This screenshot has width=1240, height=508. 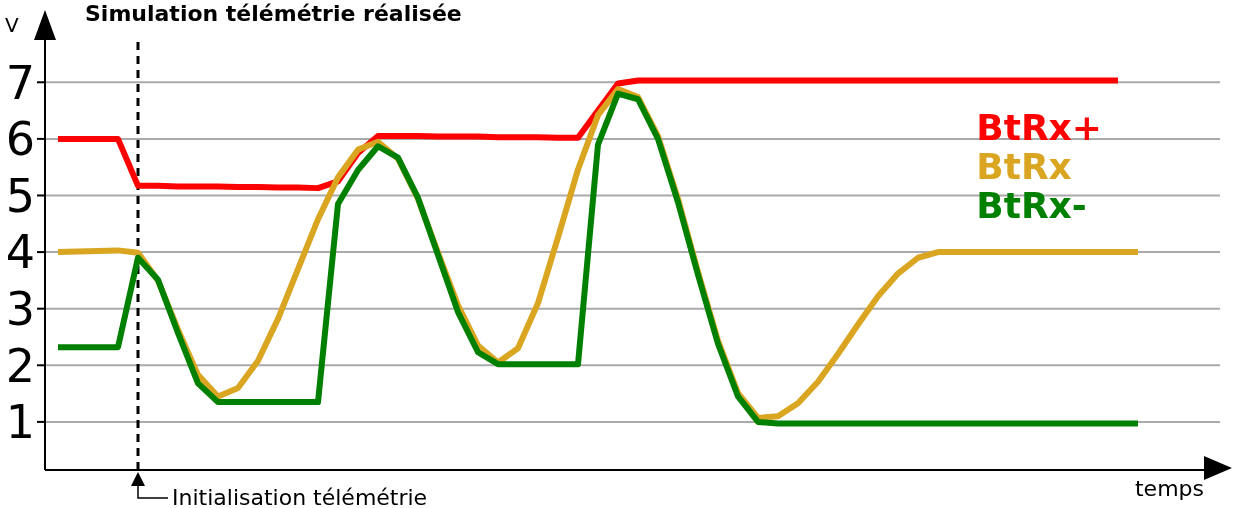 What do you see at coordinates (20, 139) in the screenshot?
I see `y-tick-label: 6` at bounding box center [20, 139].